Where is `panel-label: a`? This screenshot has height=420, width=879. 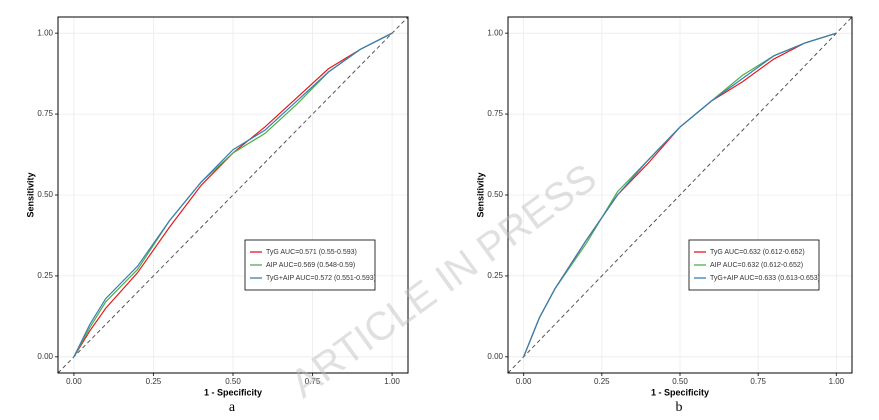 panel-label: a is located at coordinates (232, 407).